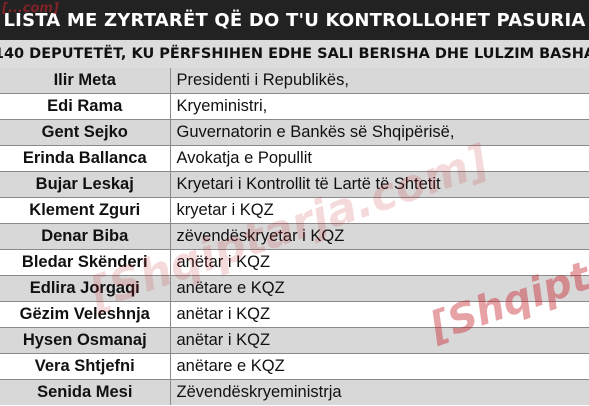  What do you see at coordinates (85, 288) in the screenshot?
I see `official-name: Edlira Jorgaqi` at bounding box center [85, 288].